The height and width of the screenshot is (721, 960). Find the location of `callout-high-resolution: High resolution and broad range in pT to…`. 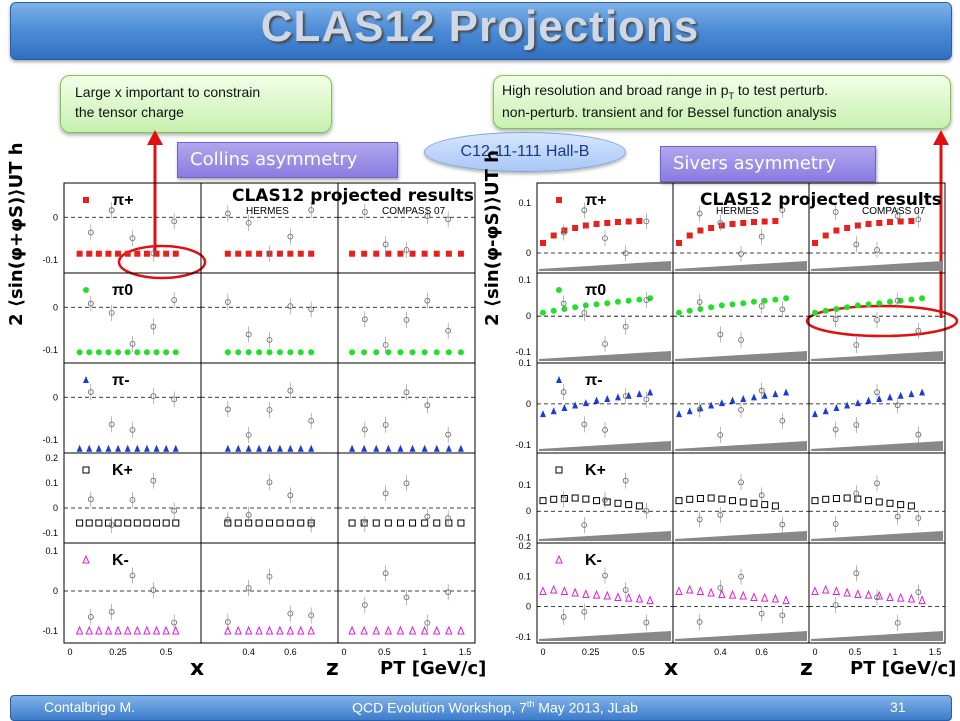

callout-high-resolution: High resolution and broad range in pT to… is located at coordinates (722, 102).